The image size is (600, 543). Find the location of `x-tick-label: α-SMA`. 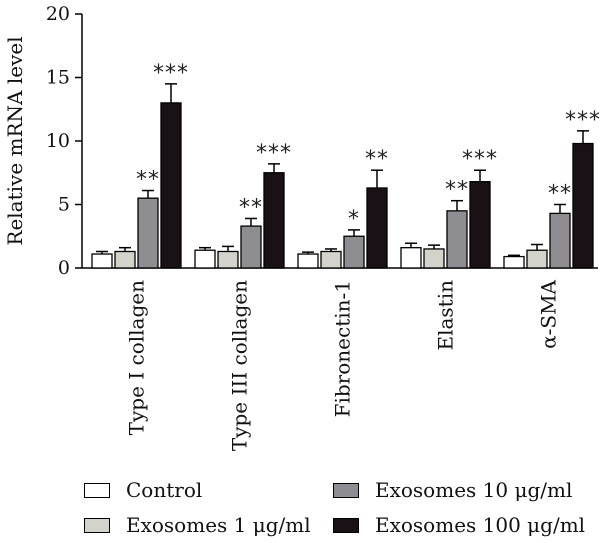

x-tick-label: α-SMA is located at coordinates (549, 313).